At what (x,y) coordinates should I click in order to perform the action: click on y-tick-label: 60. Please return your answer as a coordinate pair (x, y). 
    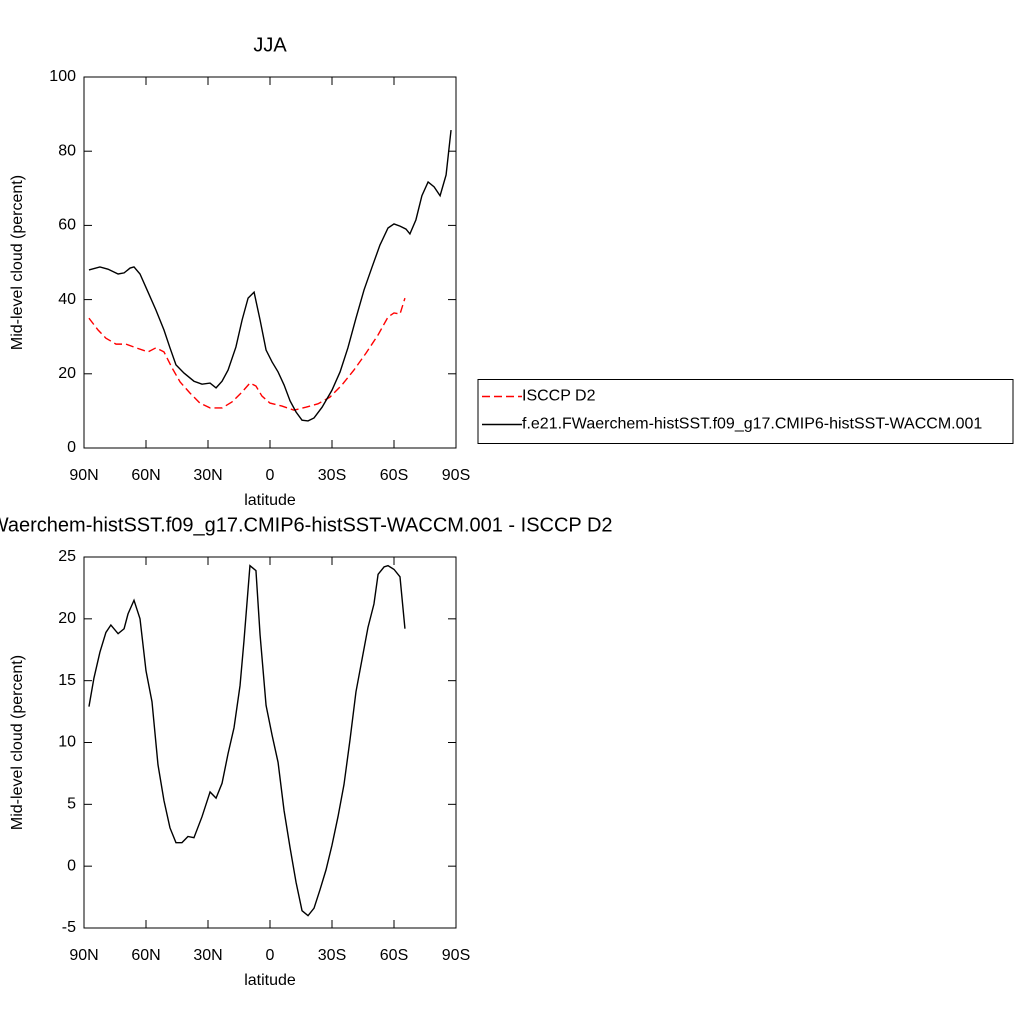
    Looking at the image, I should click on (67, 225).